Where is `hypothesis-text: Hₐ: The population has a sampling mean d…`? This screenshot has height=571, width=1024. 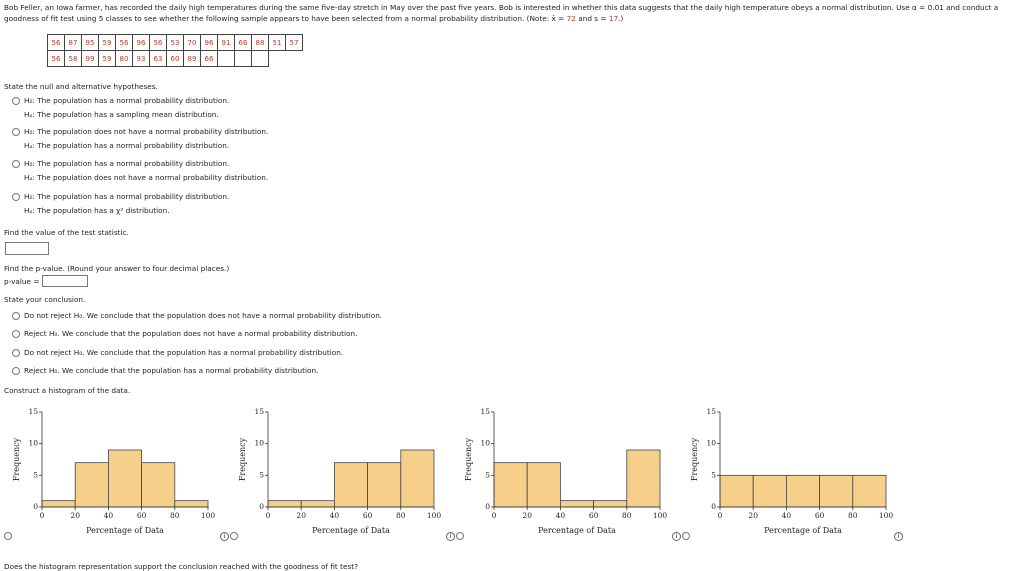
hypothesis-text: Hₐ: The population has a sampling mean d… is located at coordinates (121, 114).